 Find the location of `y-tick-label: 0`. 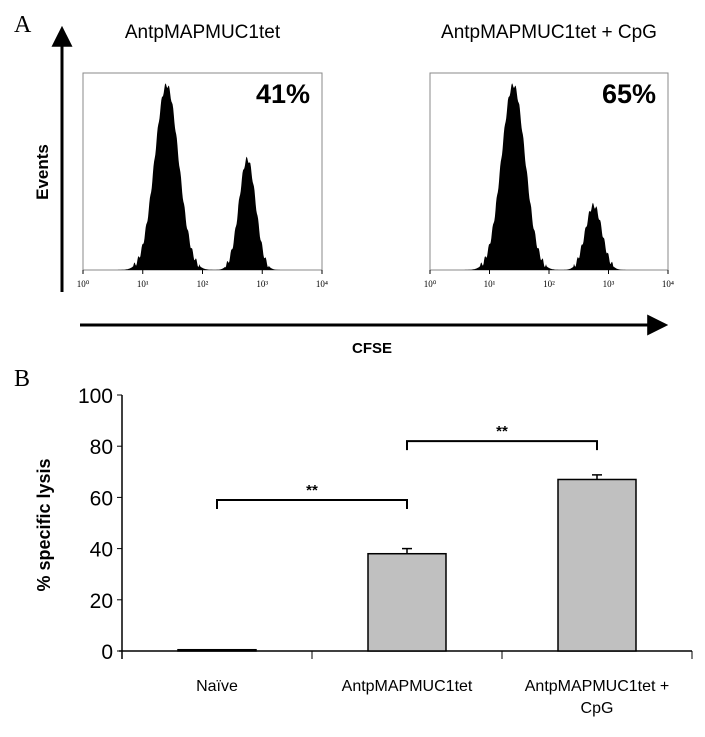

y-tick-label: 0 is located at coordinates (107, 652).